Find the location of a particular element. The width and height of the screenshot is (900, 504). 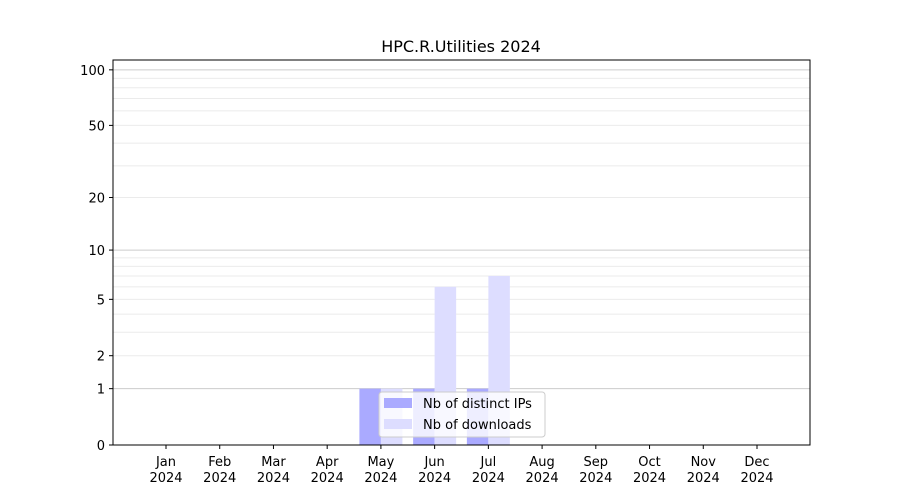

y-tick-label: 1 is located at coordinates (101, 390).